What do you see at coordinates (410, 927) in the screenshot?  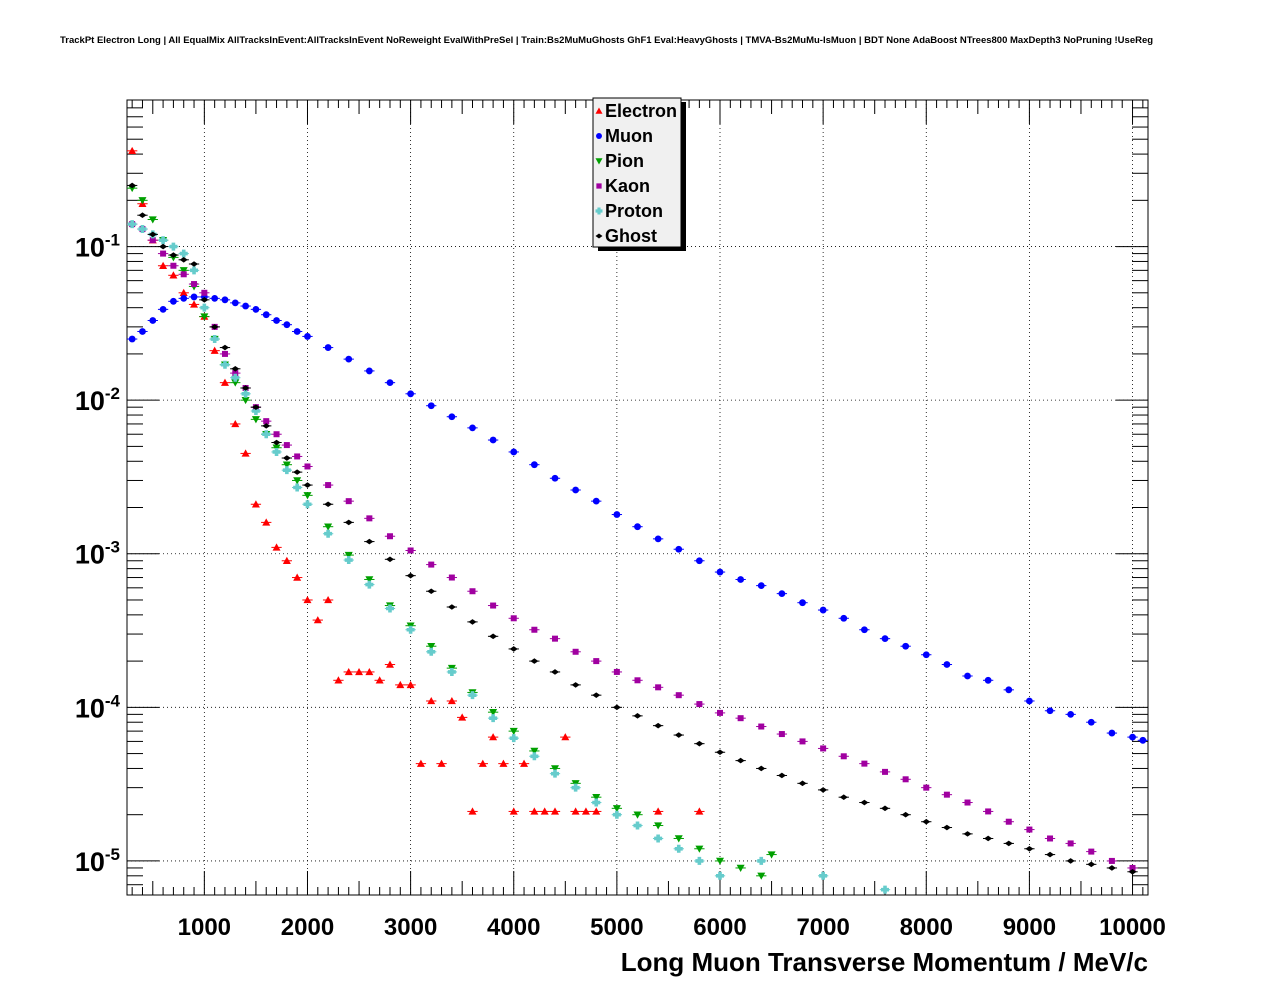 I see `x-tick-label: 3000` at bounding box center [410, 927].